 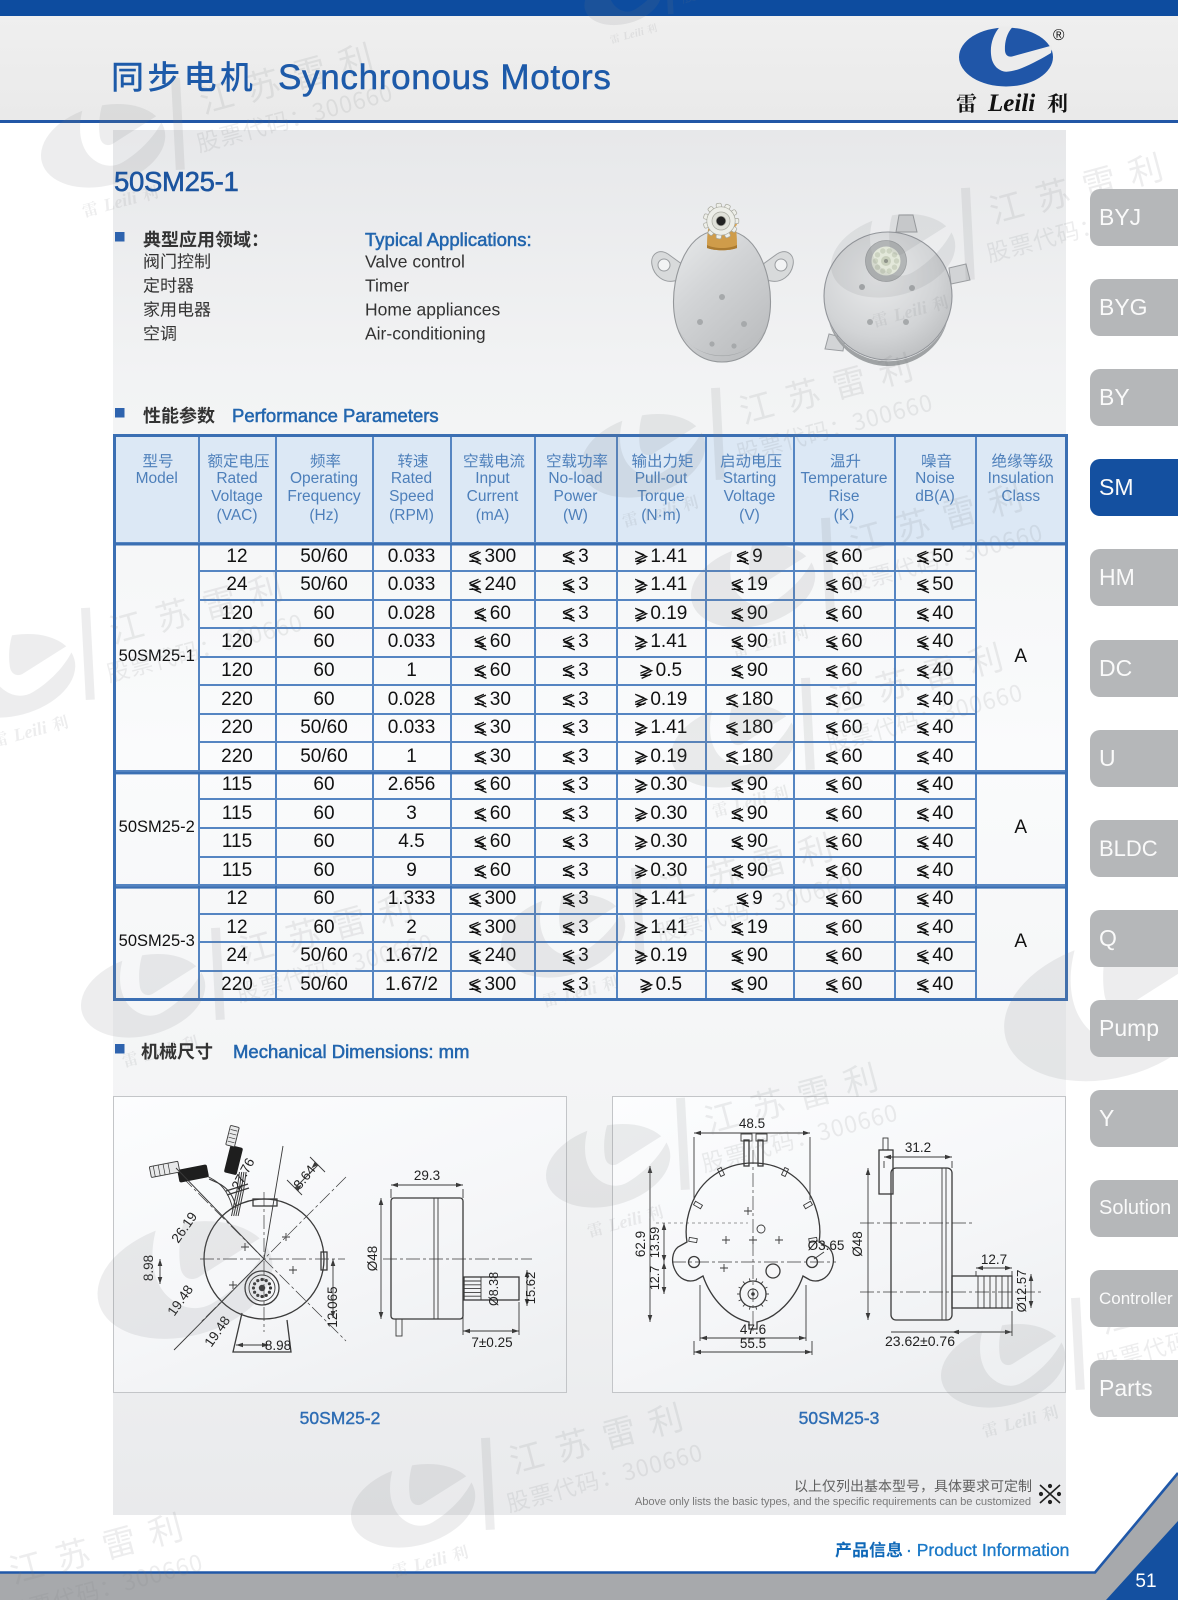 What do you see at coordinates (530, 1288) in the screenshot?
I see `svg-text: 15.62` at bounding box center [530, 1288].